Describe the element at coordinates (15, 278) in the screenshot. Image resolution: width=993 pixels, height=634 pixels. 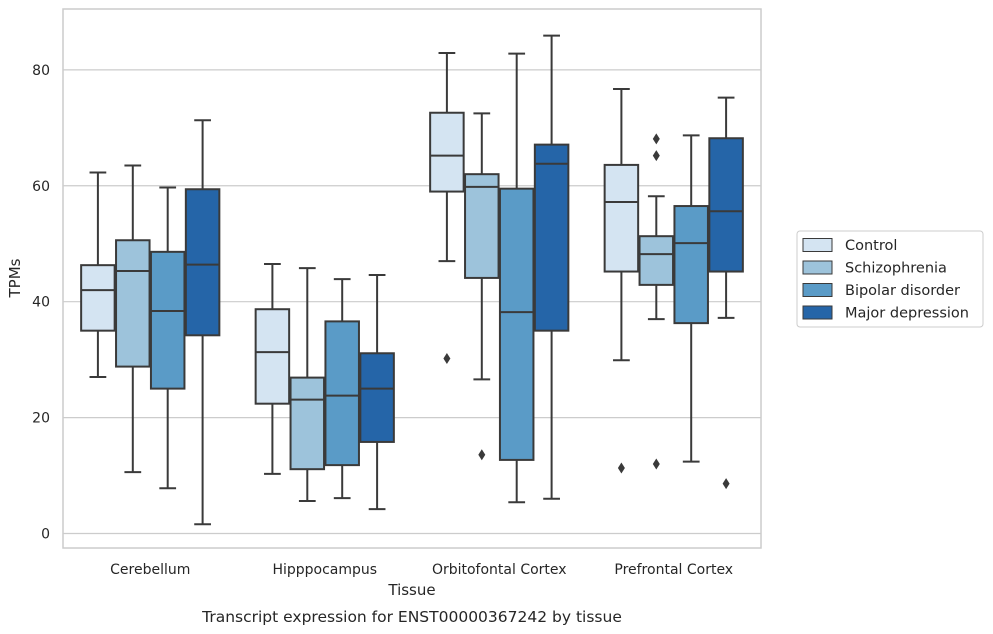
I see `y-axis-label: TPMs` at that location.